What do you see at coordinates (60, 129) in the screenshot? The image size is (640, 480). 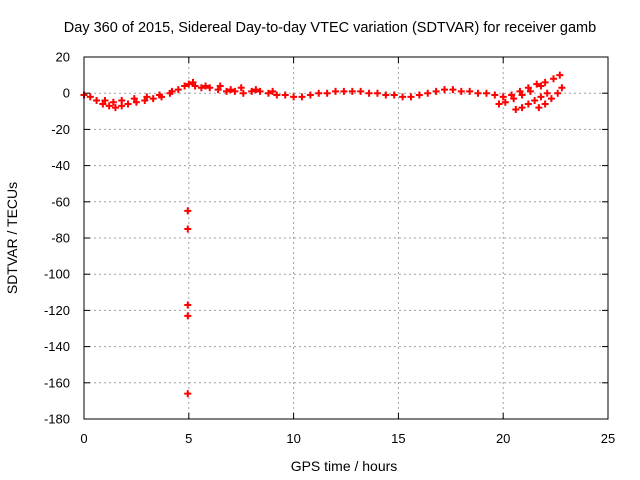 I see `y-tick-label: -20` at bounding box center [60, 129].